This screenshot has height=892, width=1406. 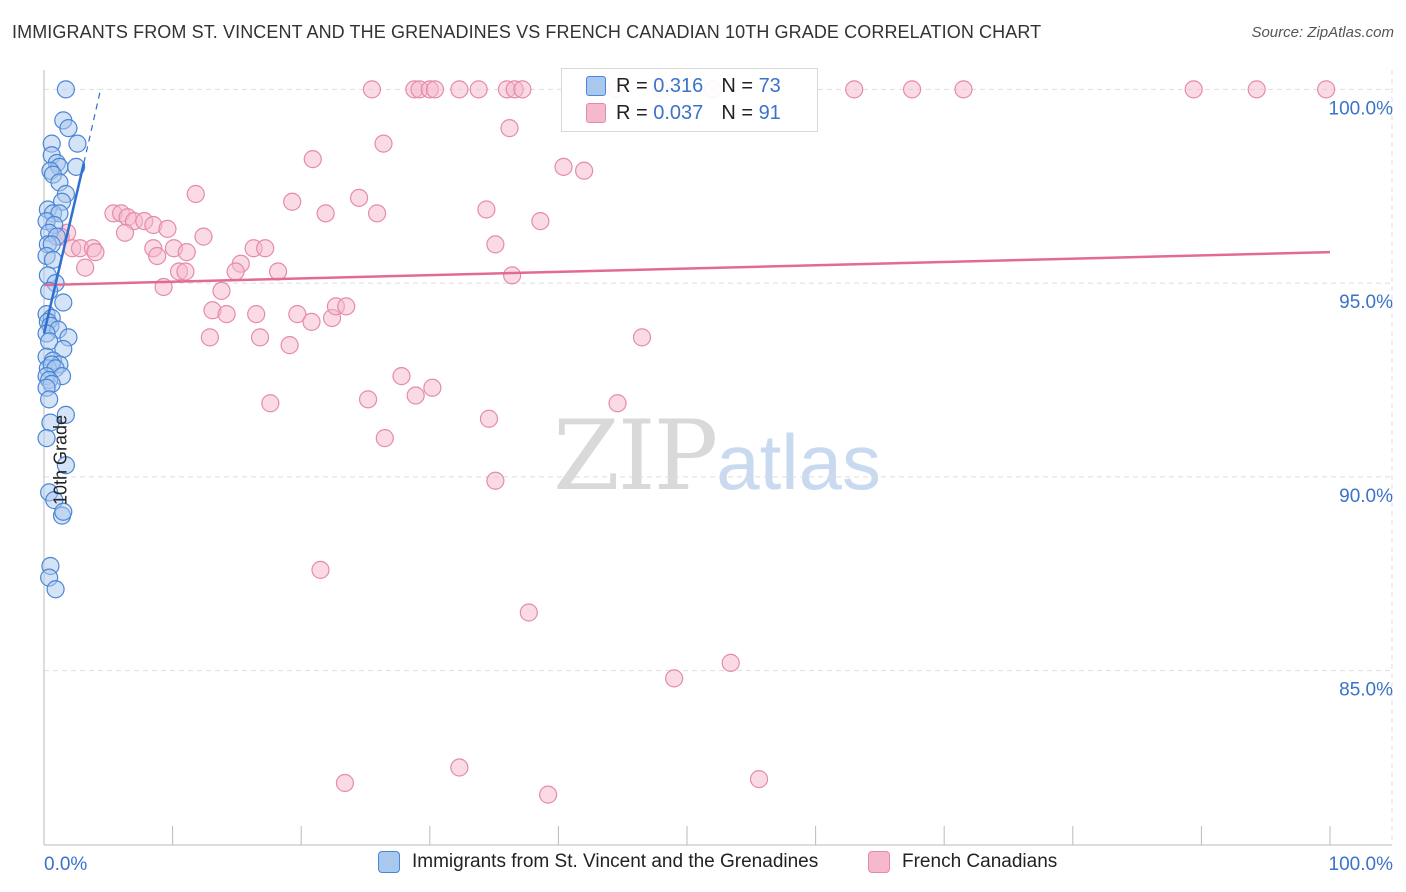 I want to click on axis-ticks, so click(x=687, y=835).